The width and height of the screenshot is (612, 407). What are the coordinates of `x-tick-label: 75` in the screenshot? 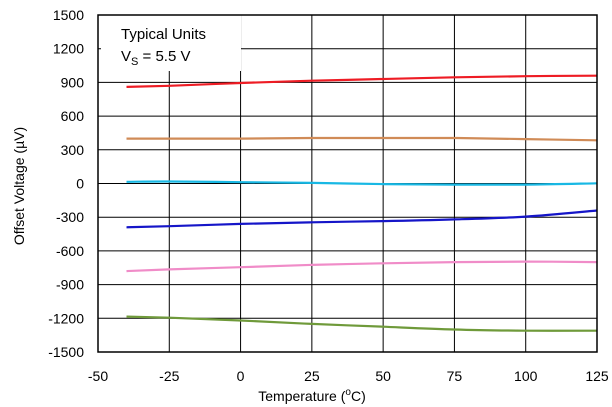 It's located at (455, 376).